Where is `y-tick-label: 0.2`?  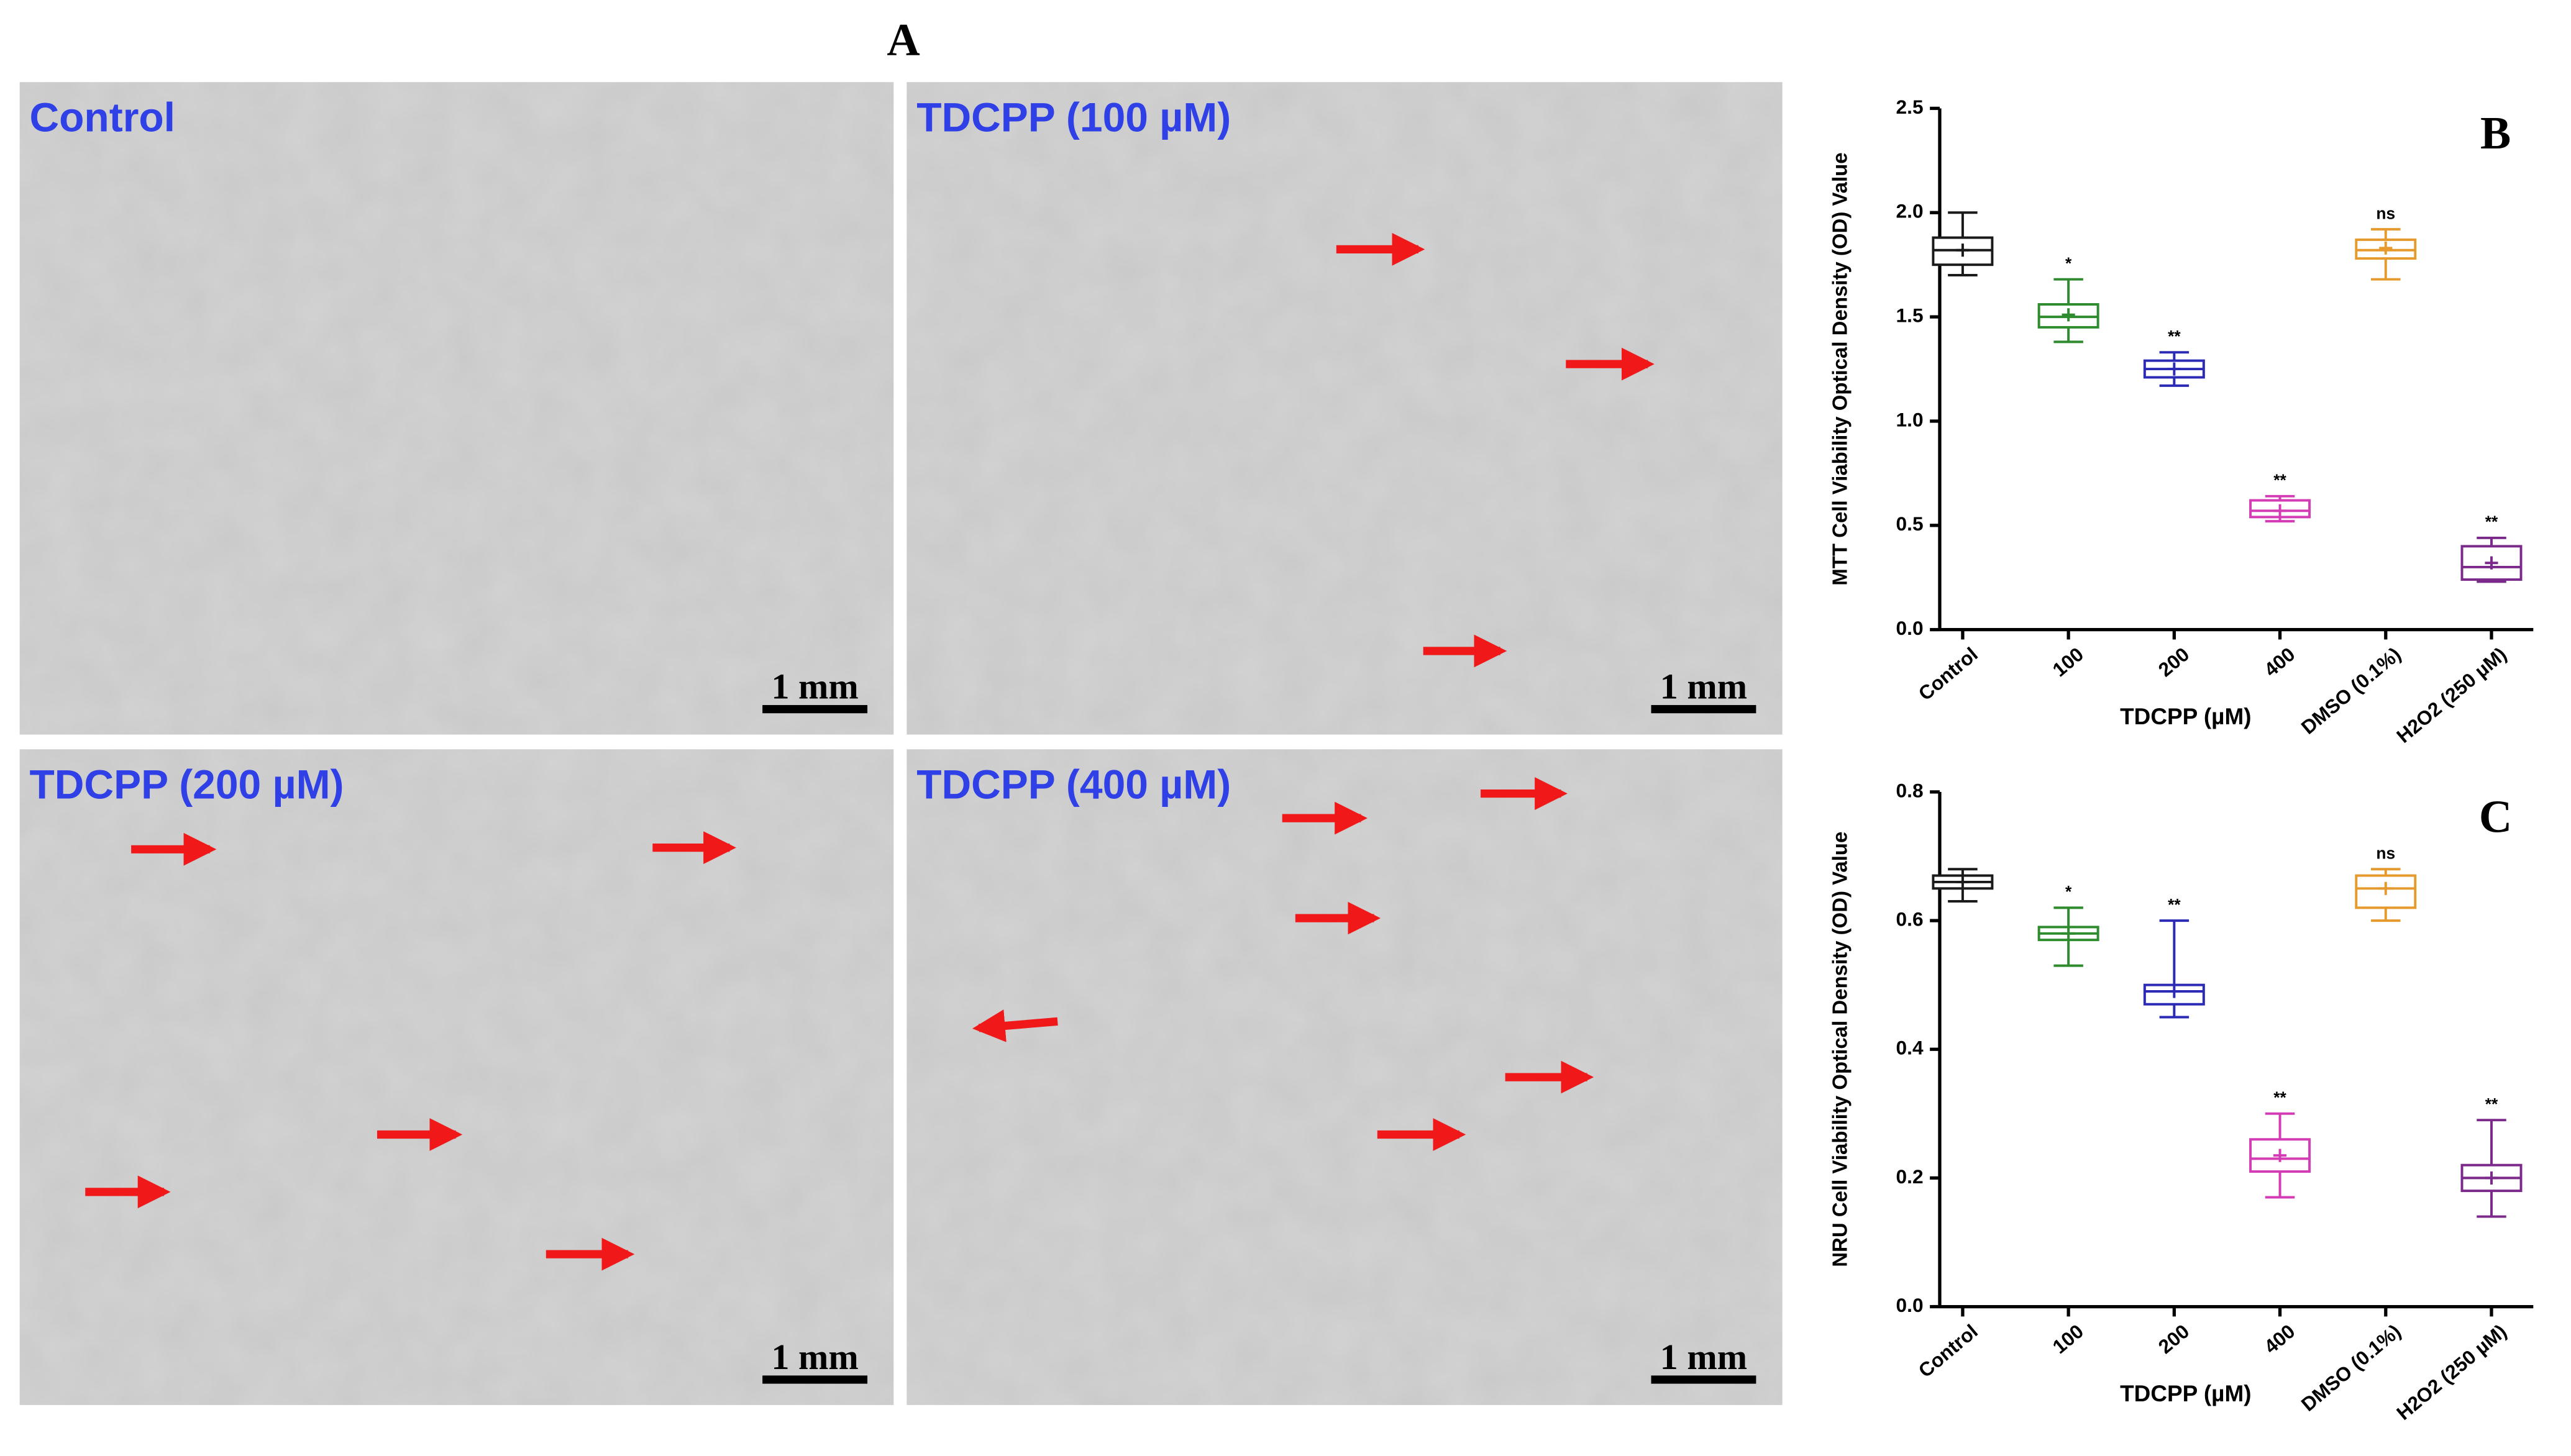 y-tick-label: 0.2 is located at coordinates (1910, 1177).